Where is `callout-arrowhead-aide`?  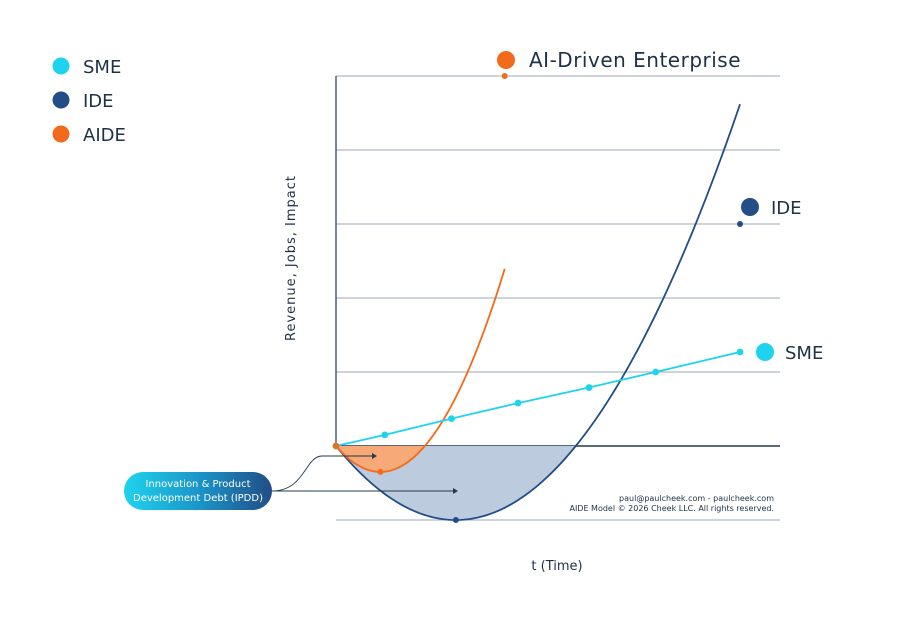
callout-arrowhead-aide is located at coordinates (374, 456).